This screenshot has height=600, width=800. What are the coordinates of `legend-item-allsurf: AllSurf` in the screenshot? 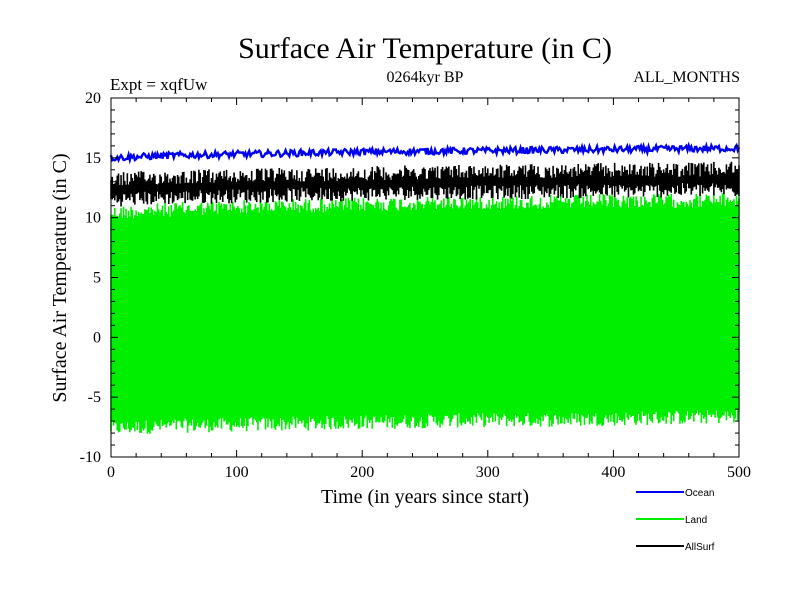 It's located at (675, 547).